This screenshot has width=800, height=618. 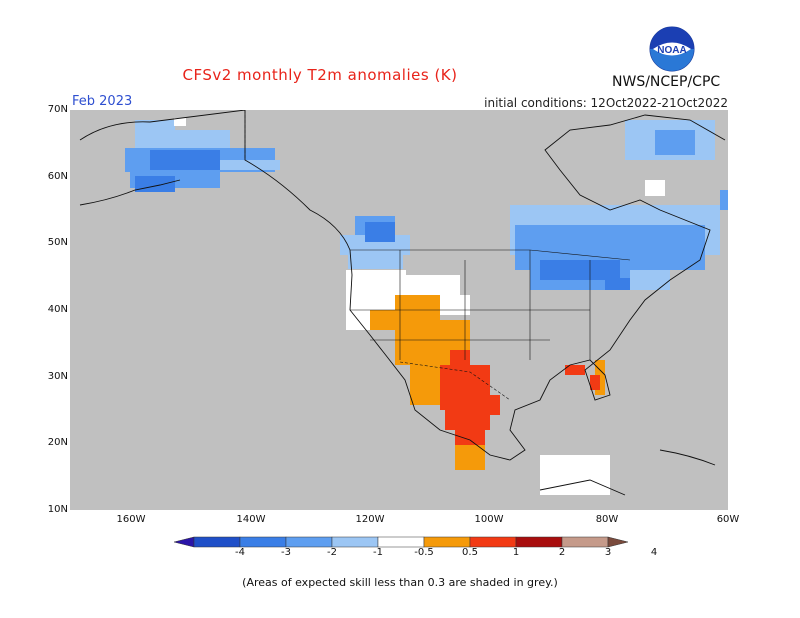 What do you see at coordinates (240, 552) in the screenshot?
I see `colorbar-label: -4` at bounding box center [240, 552].